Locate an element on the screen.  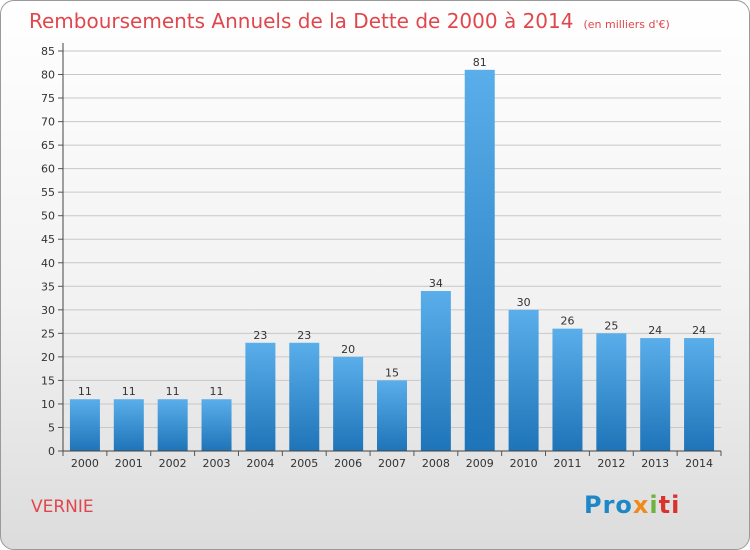
x-tick-label-2002: 2002 is located at coordinates (173, 463).